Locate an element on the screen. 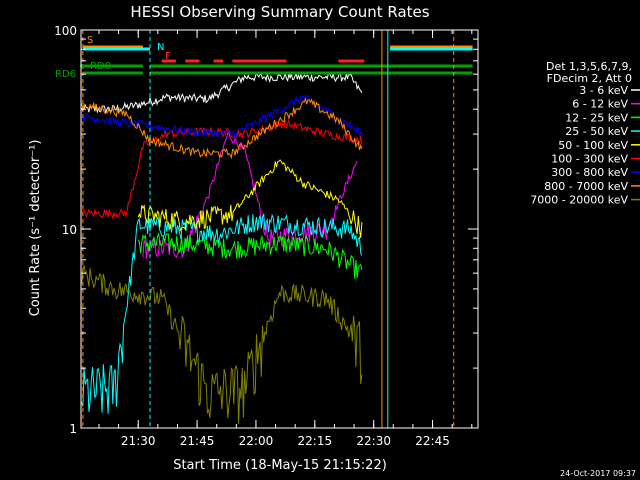 This screenshot has width=640, height=480. flag-label-rd0: RD0 is located at coordinates (100, 66).